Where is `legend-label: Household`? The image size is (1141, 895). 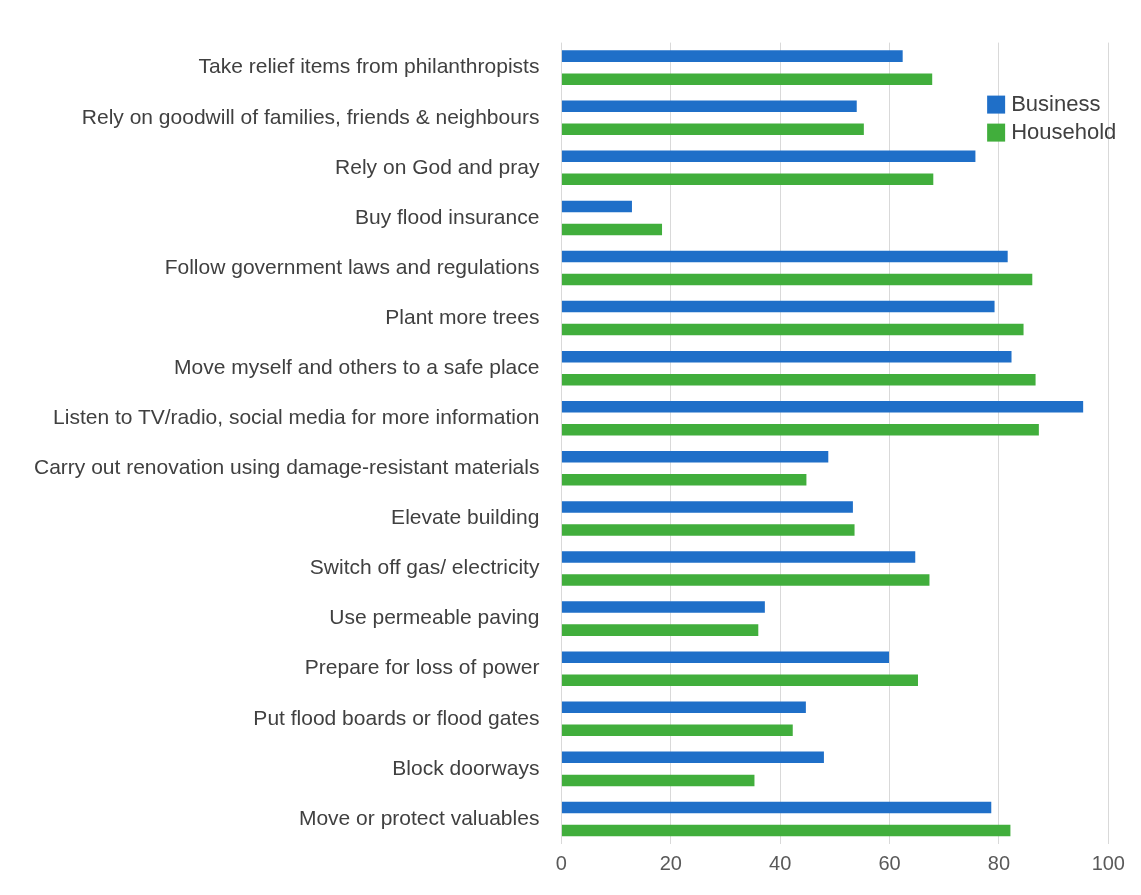
legend-label: Household is located at coordinates (1064, 131).